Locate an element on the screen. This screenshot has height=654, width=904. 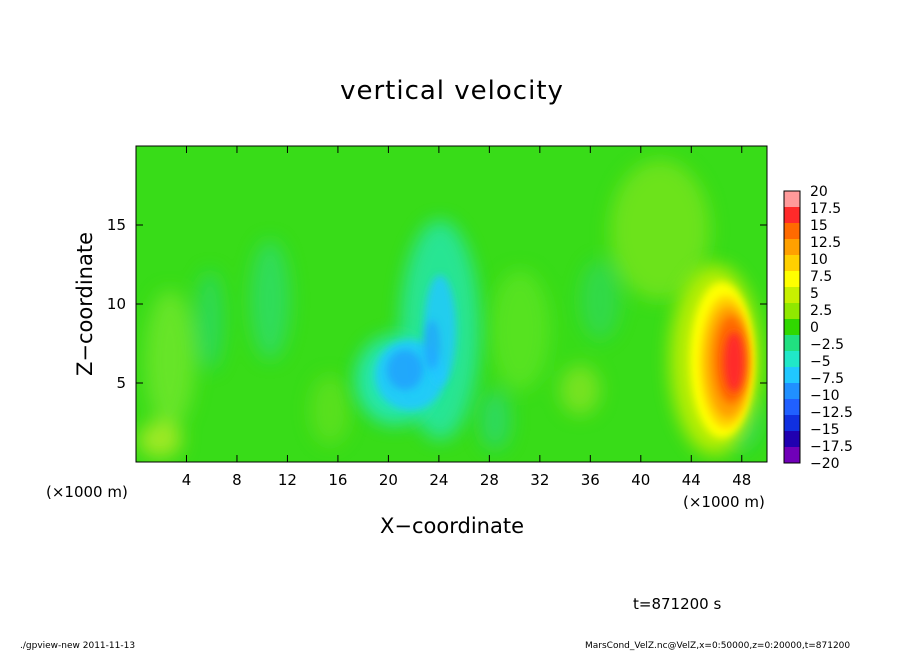
x-tick-label: 48 is located at coordinates (741, 480).